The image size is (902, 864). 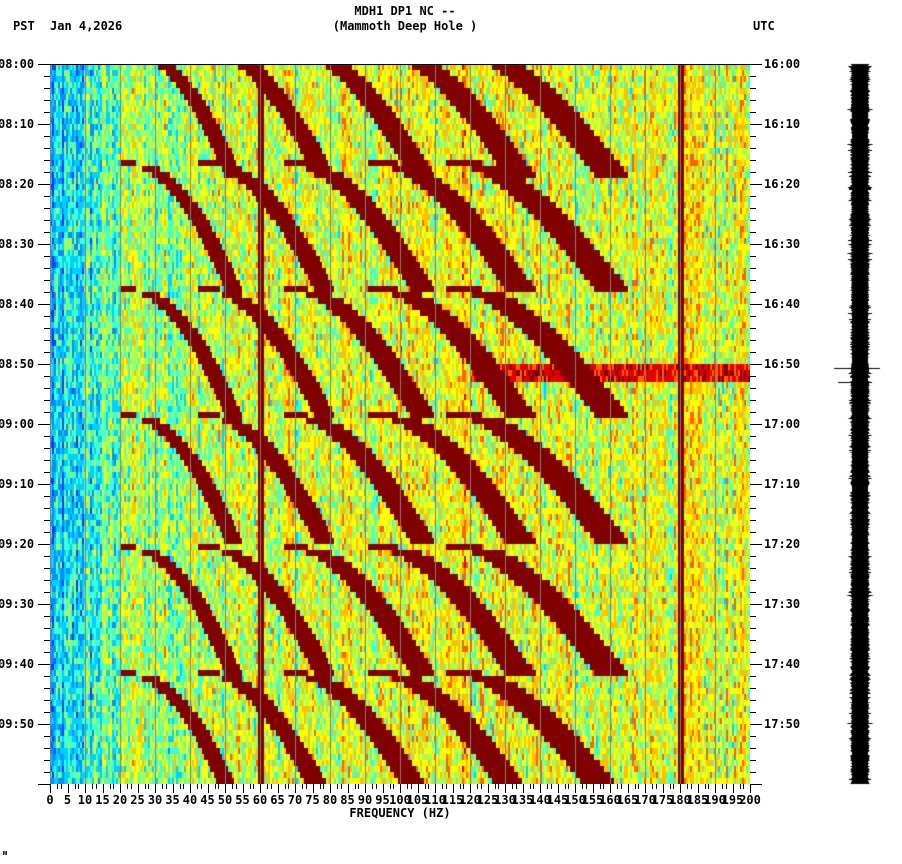 I want to click on x-tick-label: 170, so click(x=645, y=800).